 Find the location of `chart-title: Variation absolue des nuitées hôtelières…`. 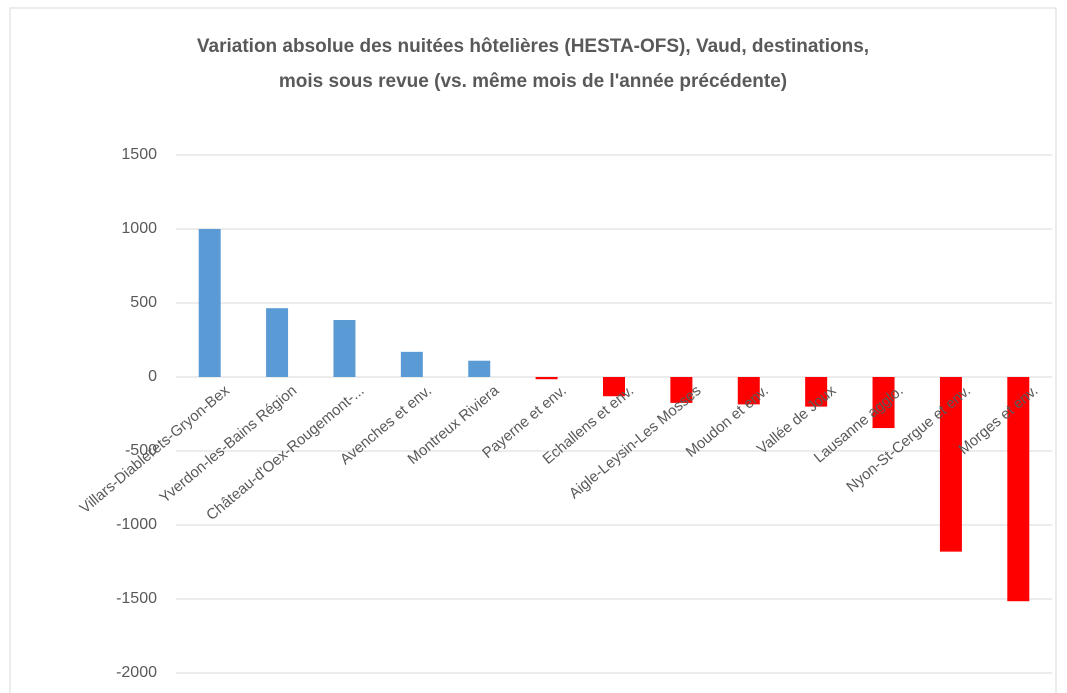

chart-title: Variation absolue des nuitées hôtelières… is located at coordinates (533, 46).